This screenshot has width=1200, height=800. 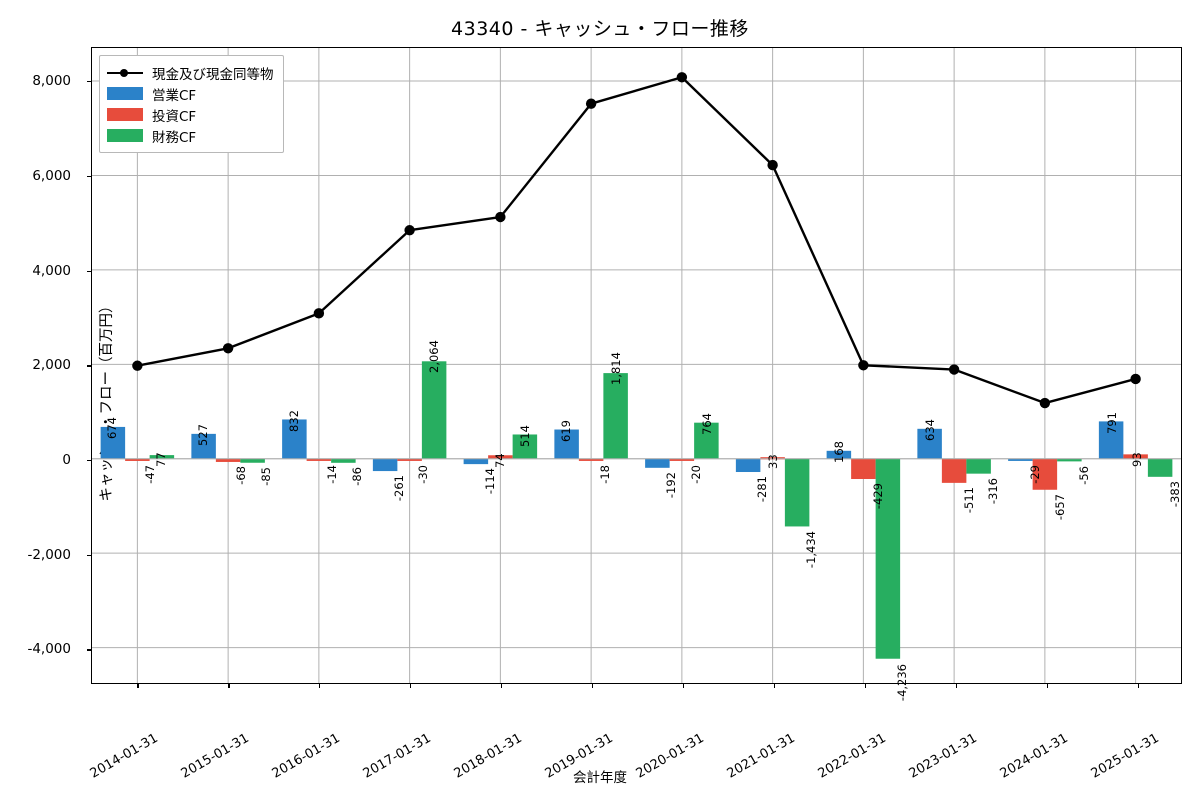 I want to click on legend-item: 現金及び現金同等物, so click(x=190, y=72).